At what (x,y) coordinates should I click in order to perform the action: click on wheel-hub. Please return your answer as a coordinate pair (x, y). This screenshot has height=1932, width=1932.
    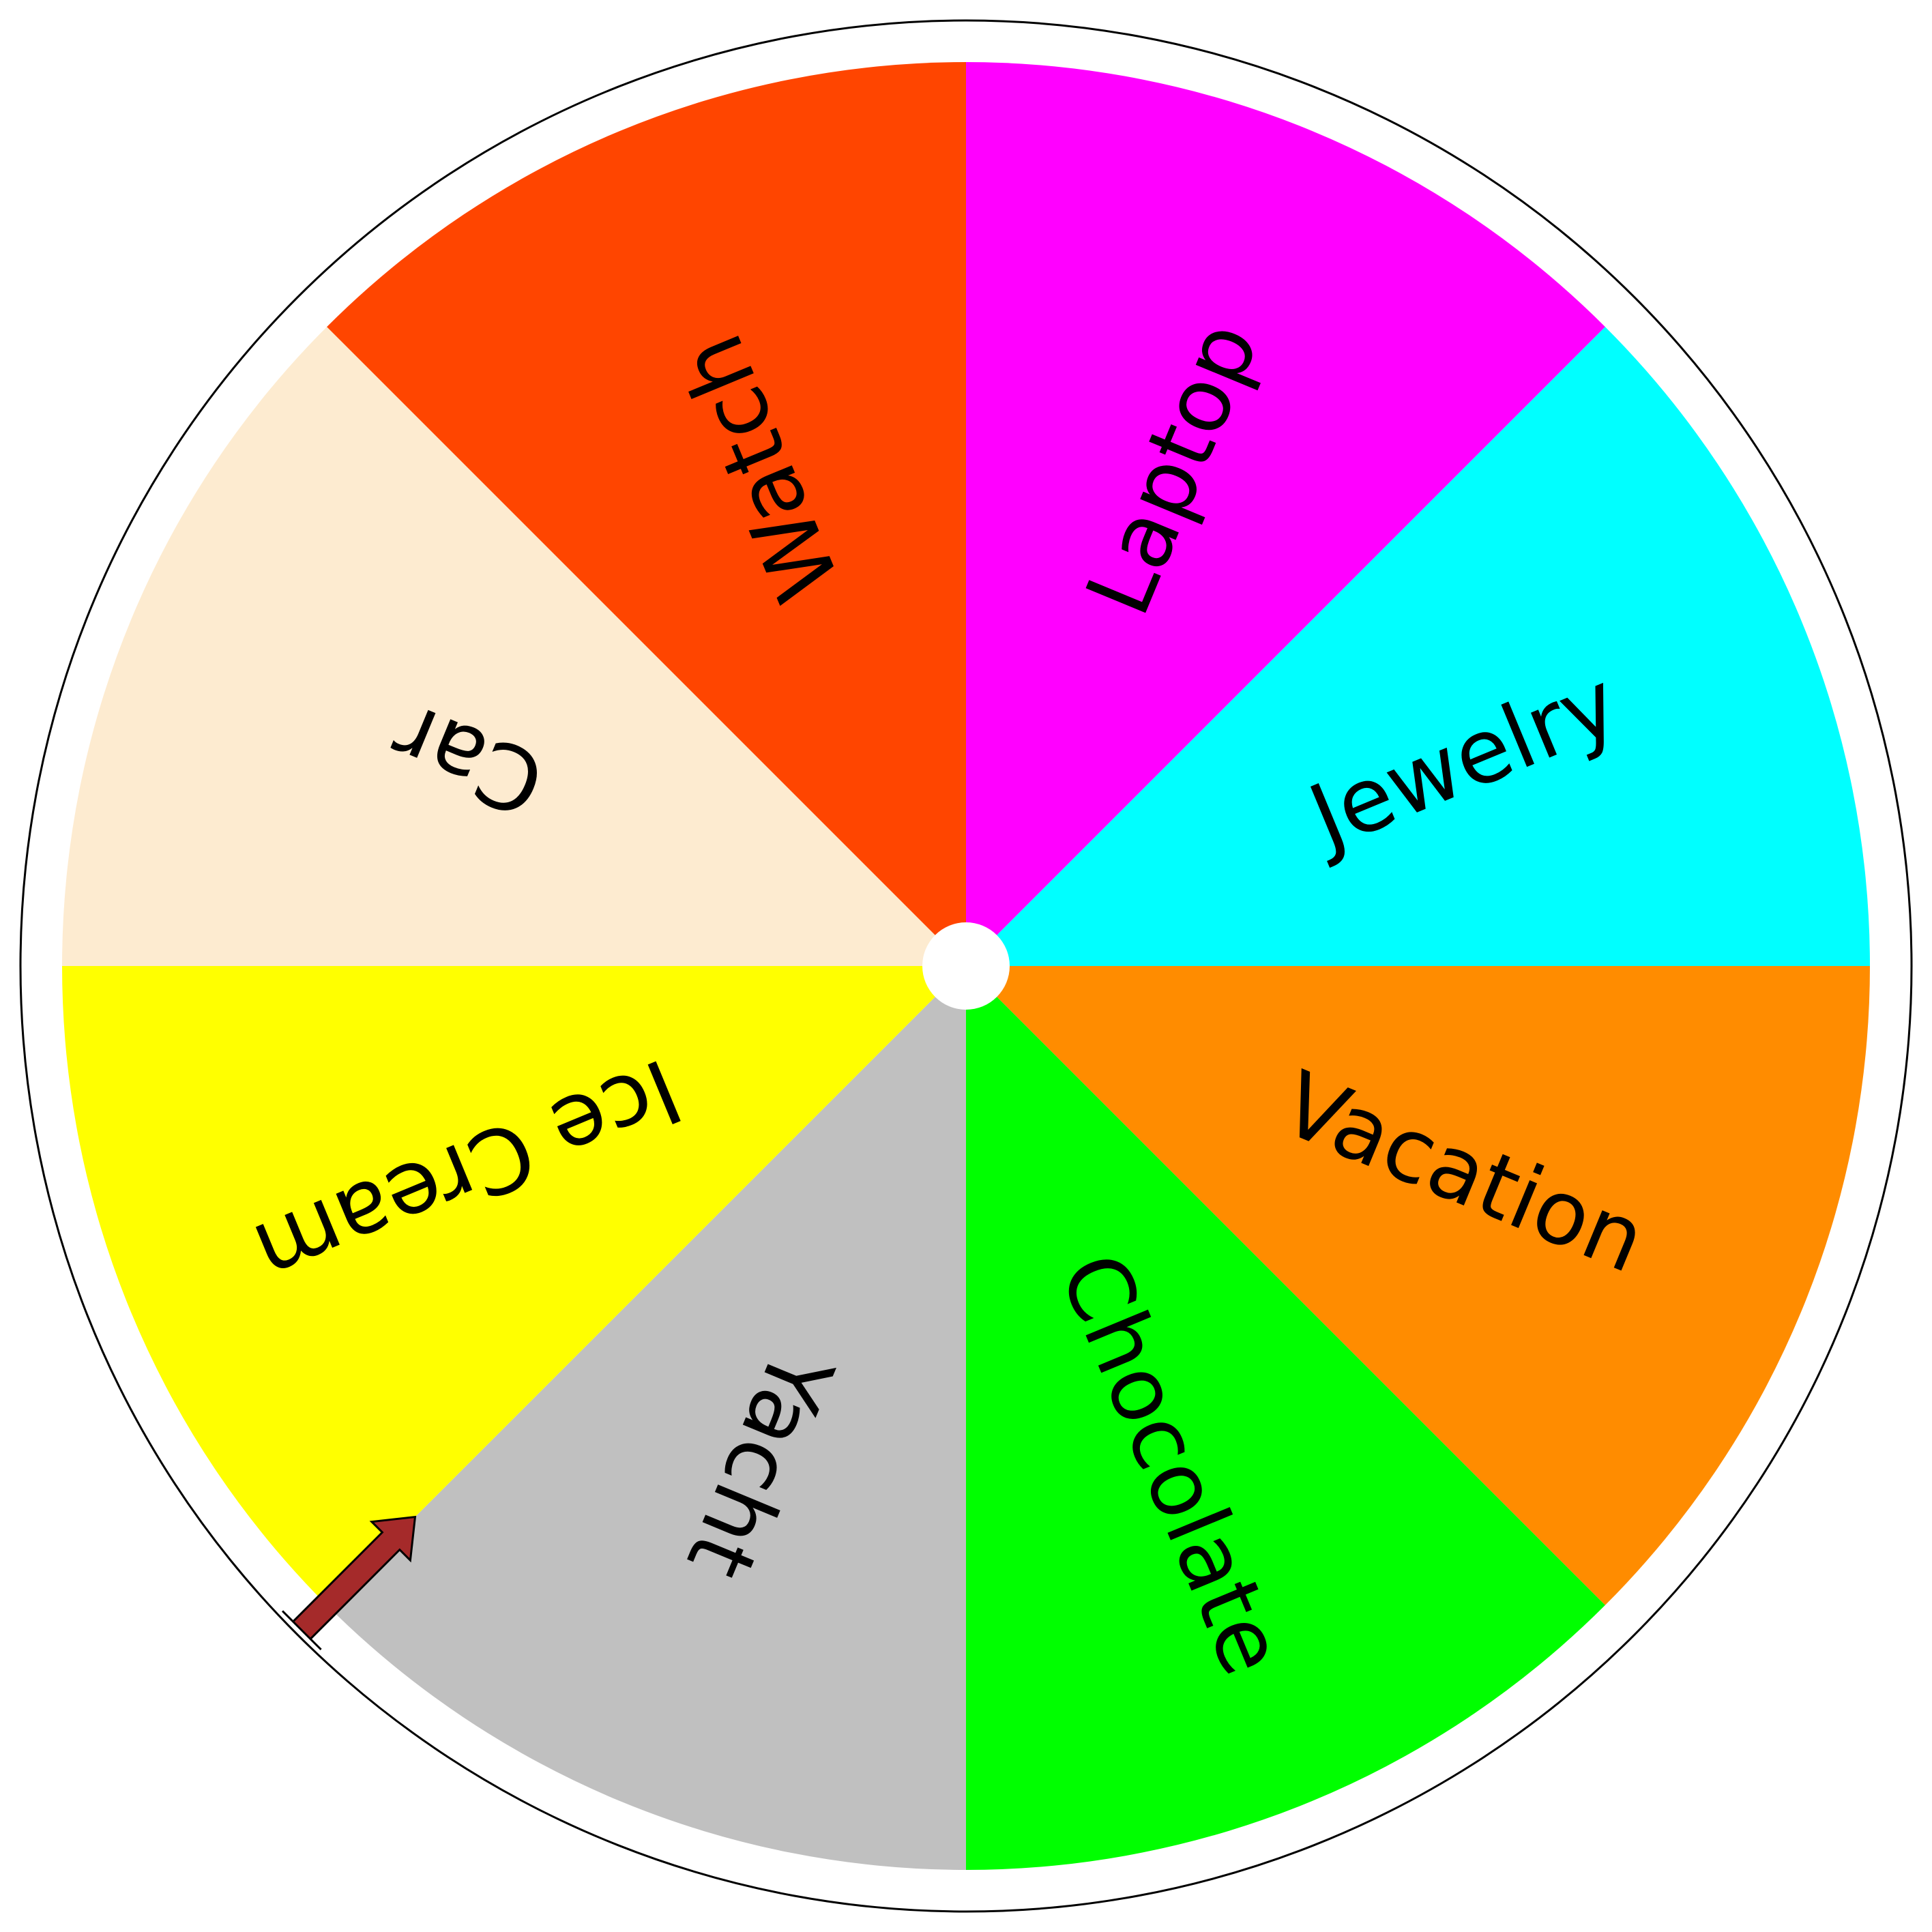
    Looking at the image, I should click on (966, 966).